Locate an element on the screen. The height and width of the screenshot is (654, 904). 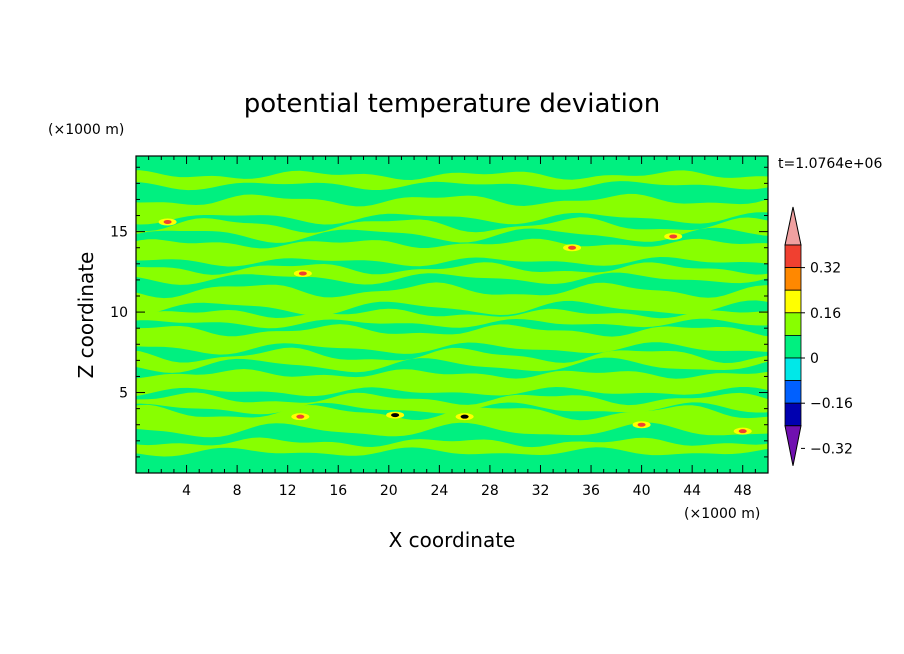
y-tick-label: 15 is located at coordinates (119, 233).